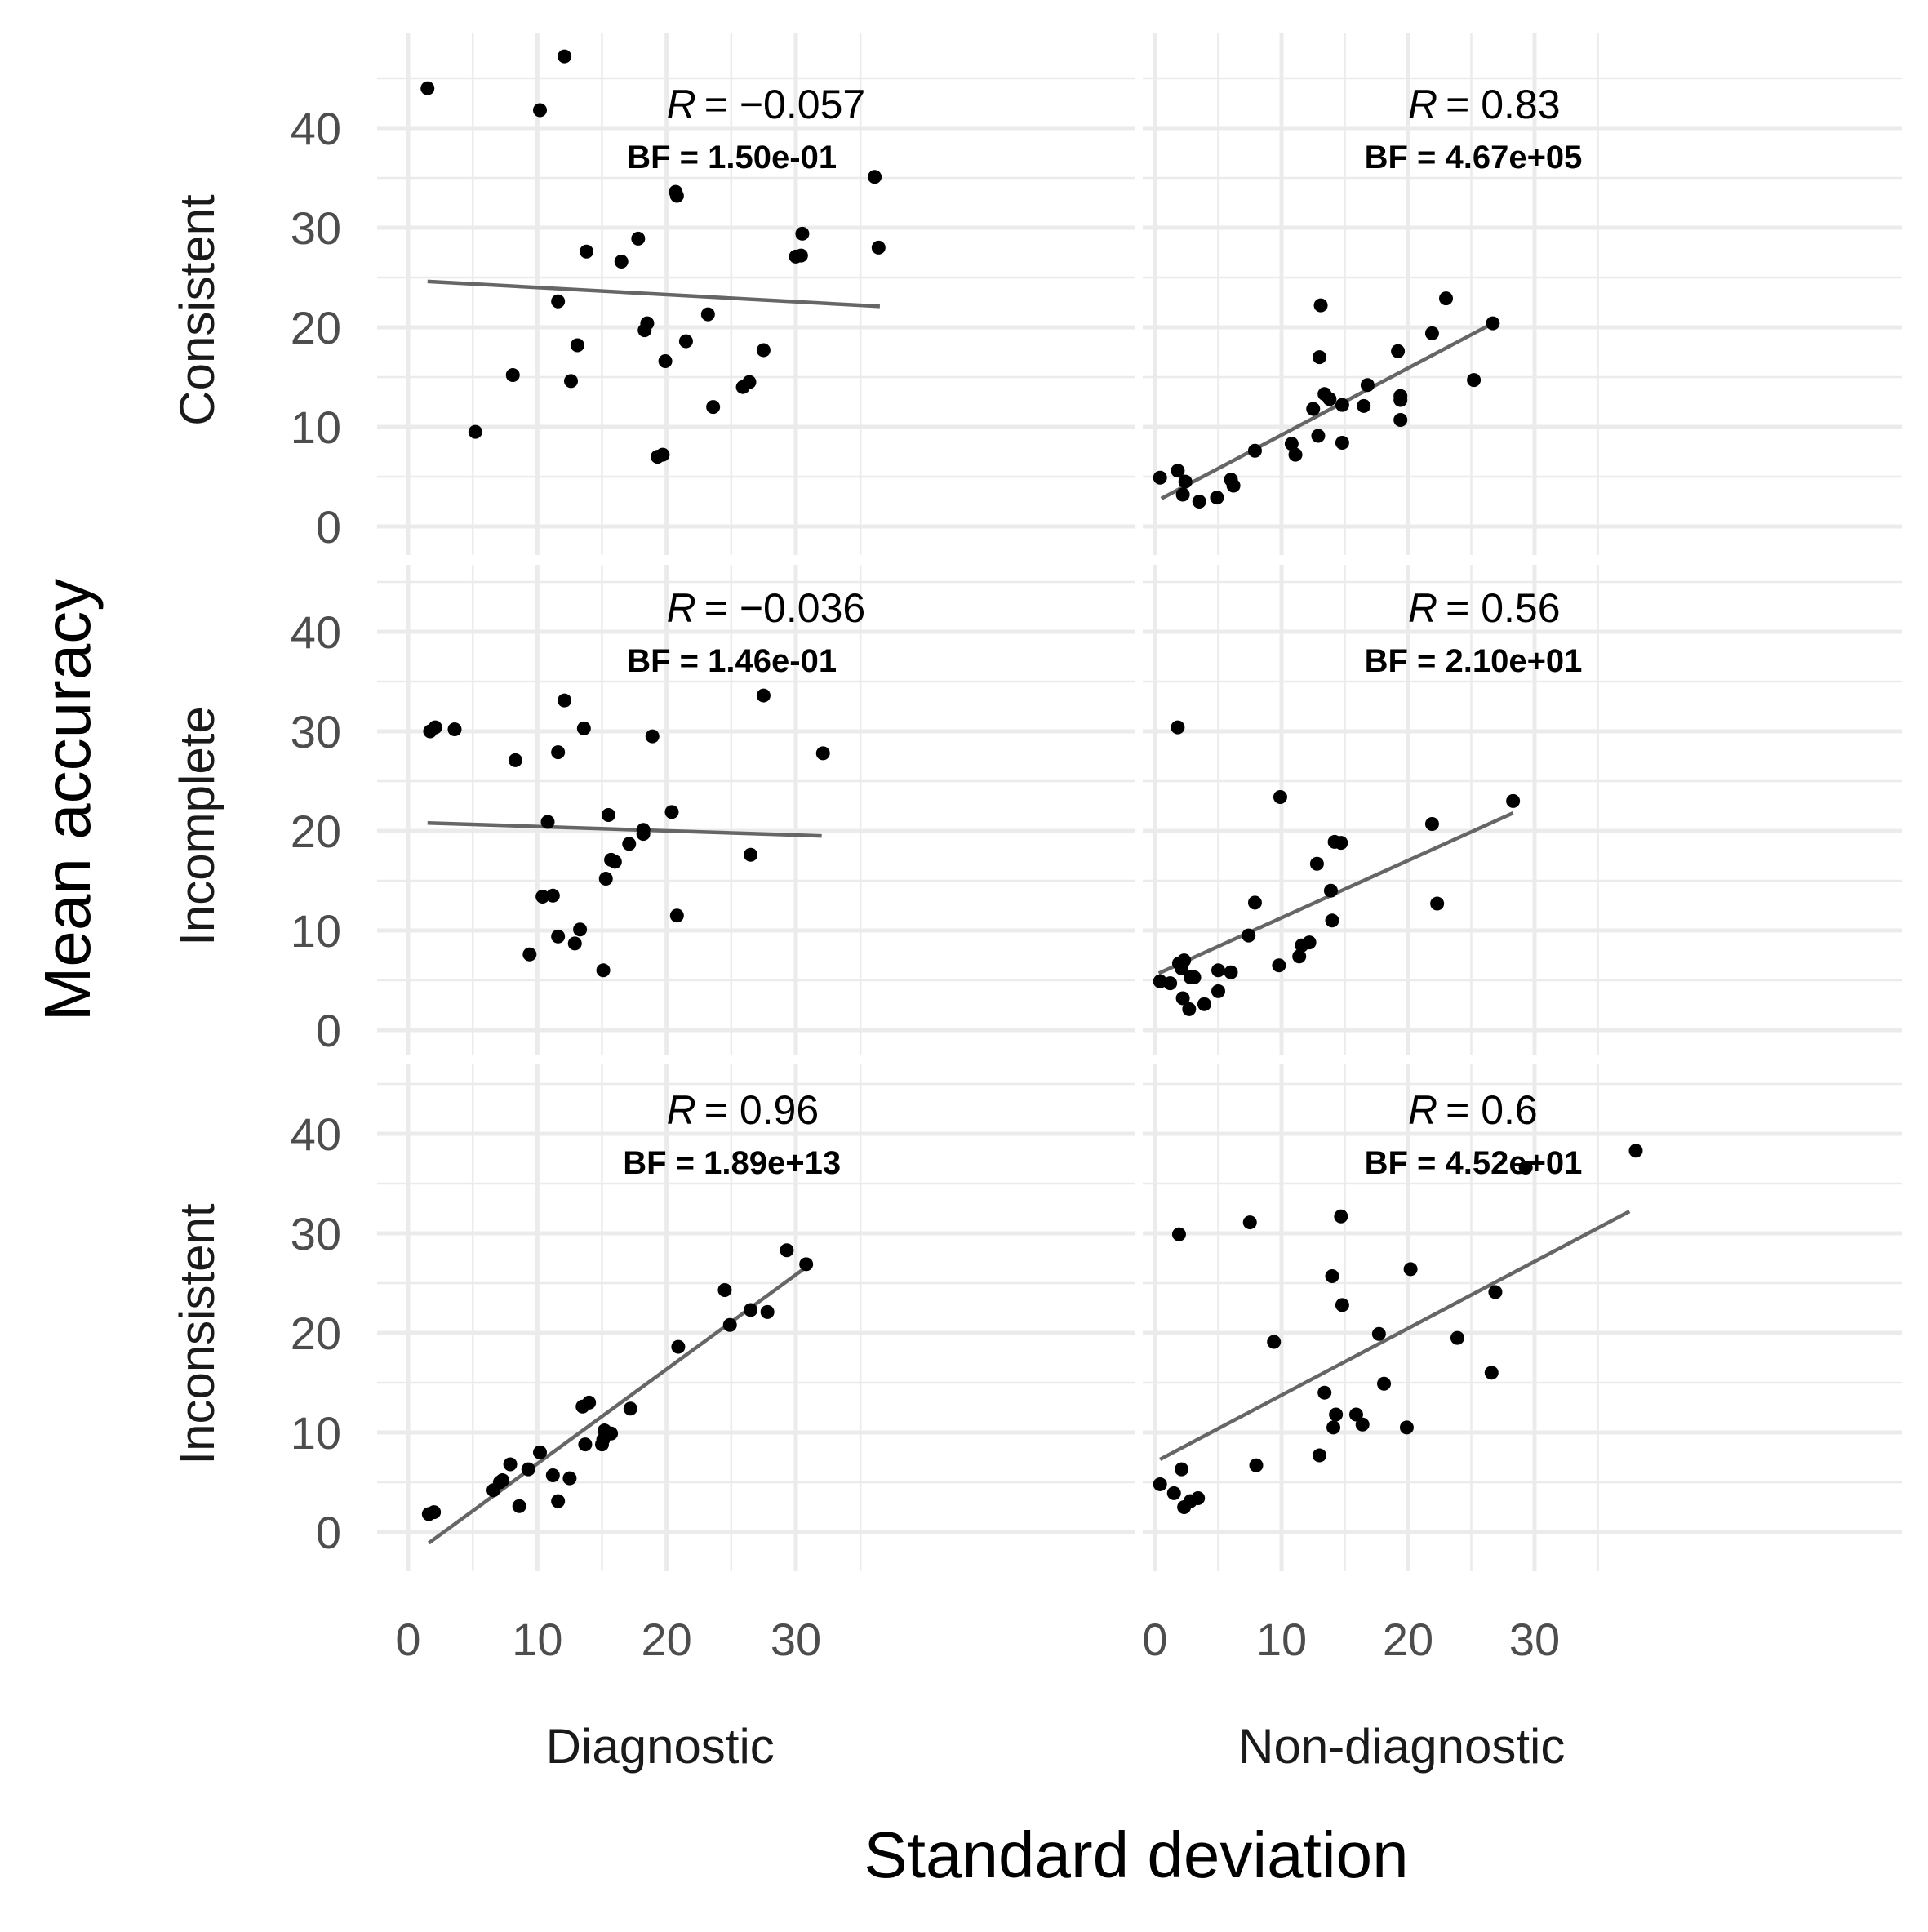 This screenshot has height=1932, width=1928. What do you see at coordinates (316, 1433) in the screenshot?
I see `y-tick-label: 10` at bounding box center [316, 1433].